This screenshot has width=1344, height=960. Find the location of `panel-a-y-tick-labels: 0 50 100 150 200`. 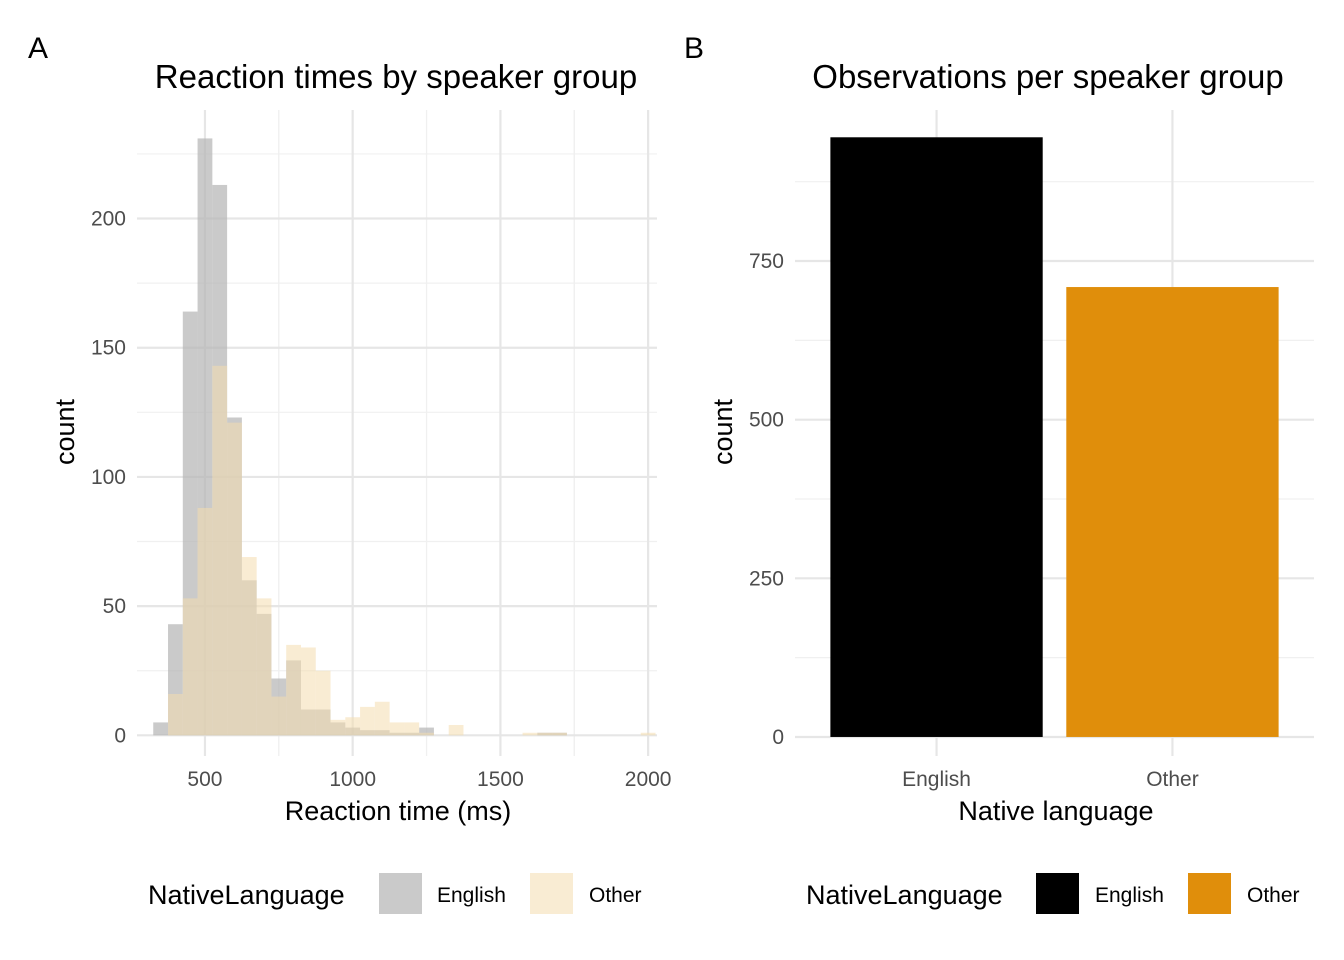

panel-a-y-tick-labels: 0 50 100 150 200 is located at coordinates (108, 478).